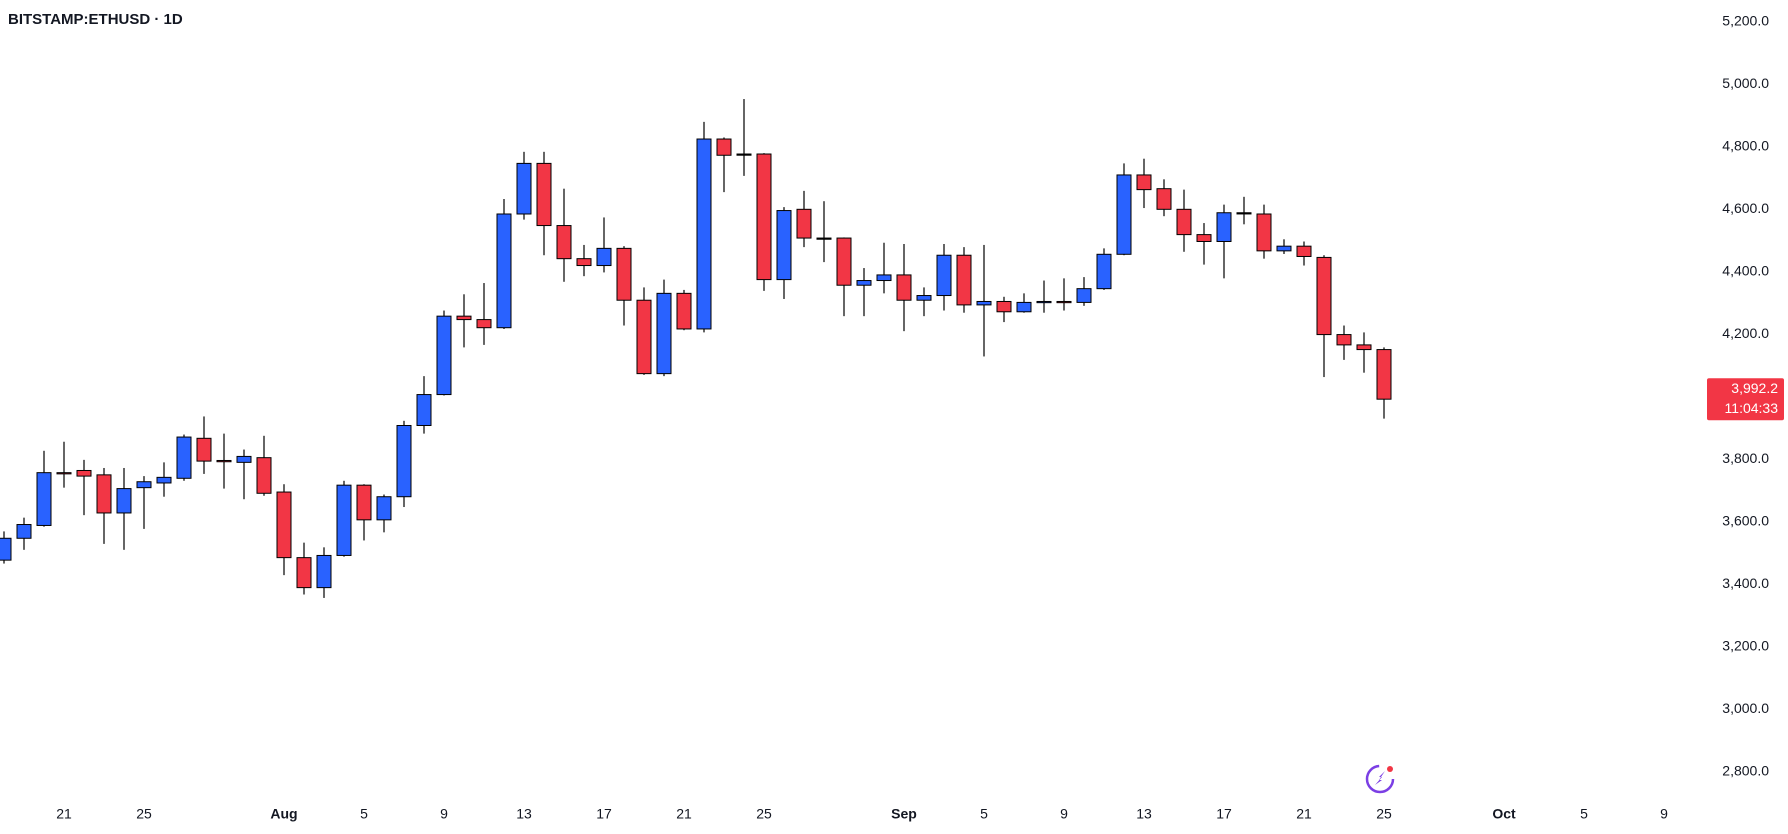  I want to click on y-tick-label: 3,800.0, so click(1745, 458).